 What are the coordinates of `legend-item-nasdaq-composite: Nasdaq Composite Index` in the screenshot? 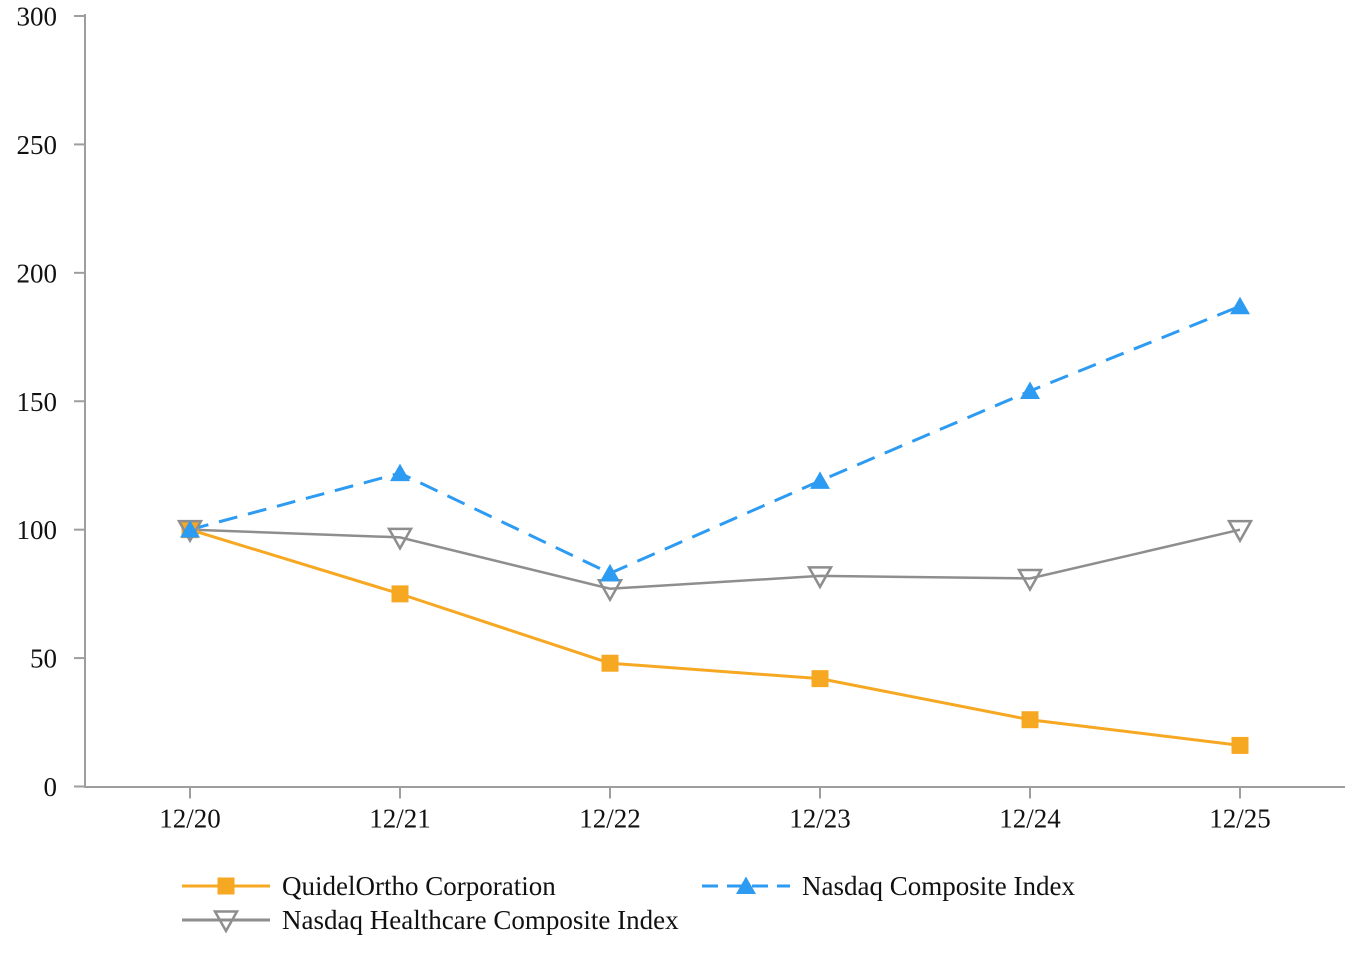 It's located at (888, 886).